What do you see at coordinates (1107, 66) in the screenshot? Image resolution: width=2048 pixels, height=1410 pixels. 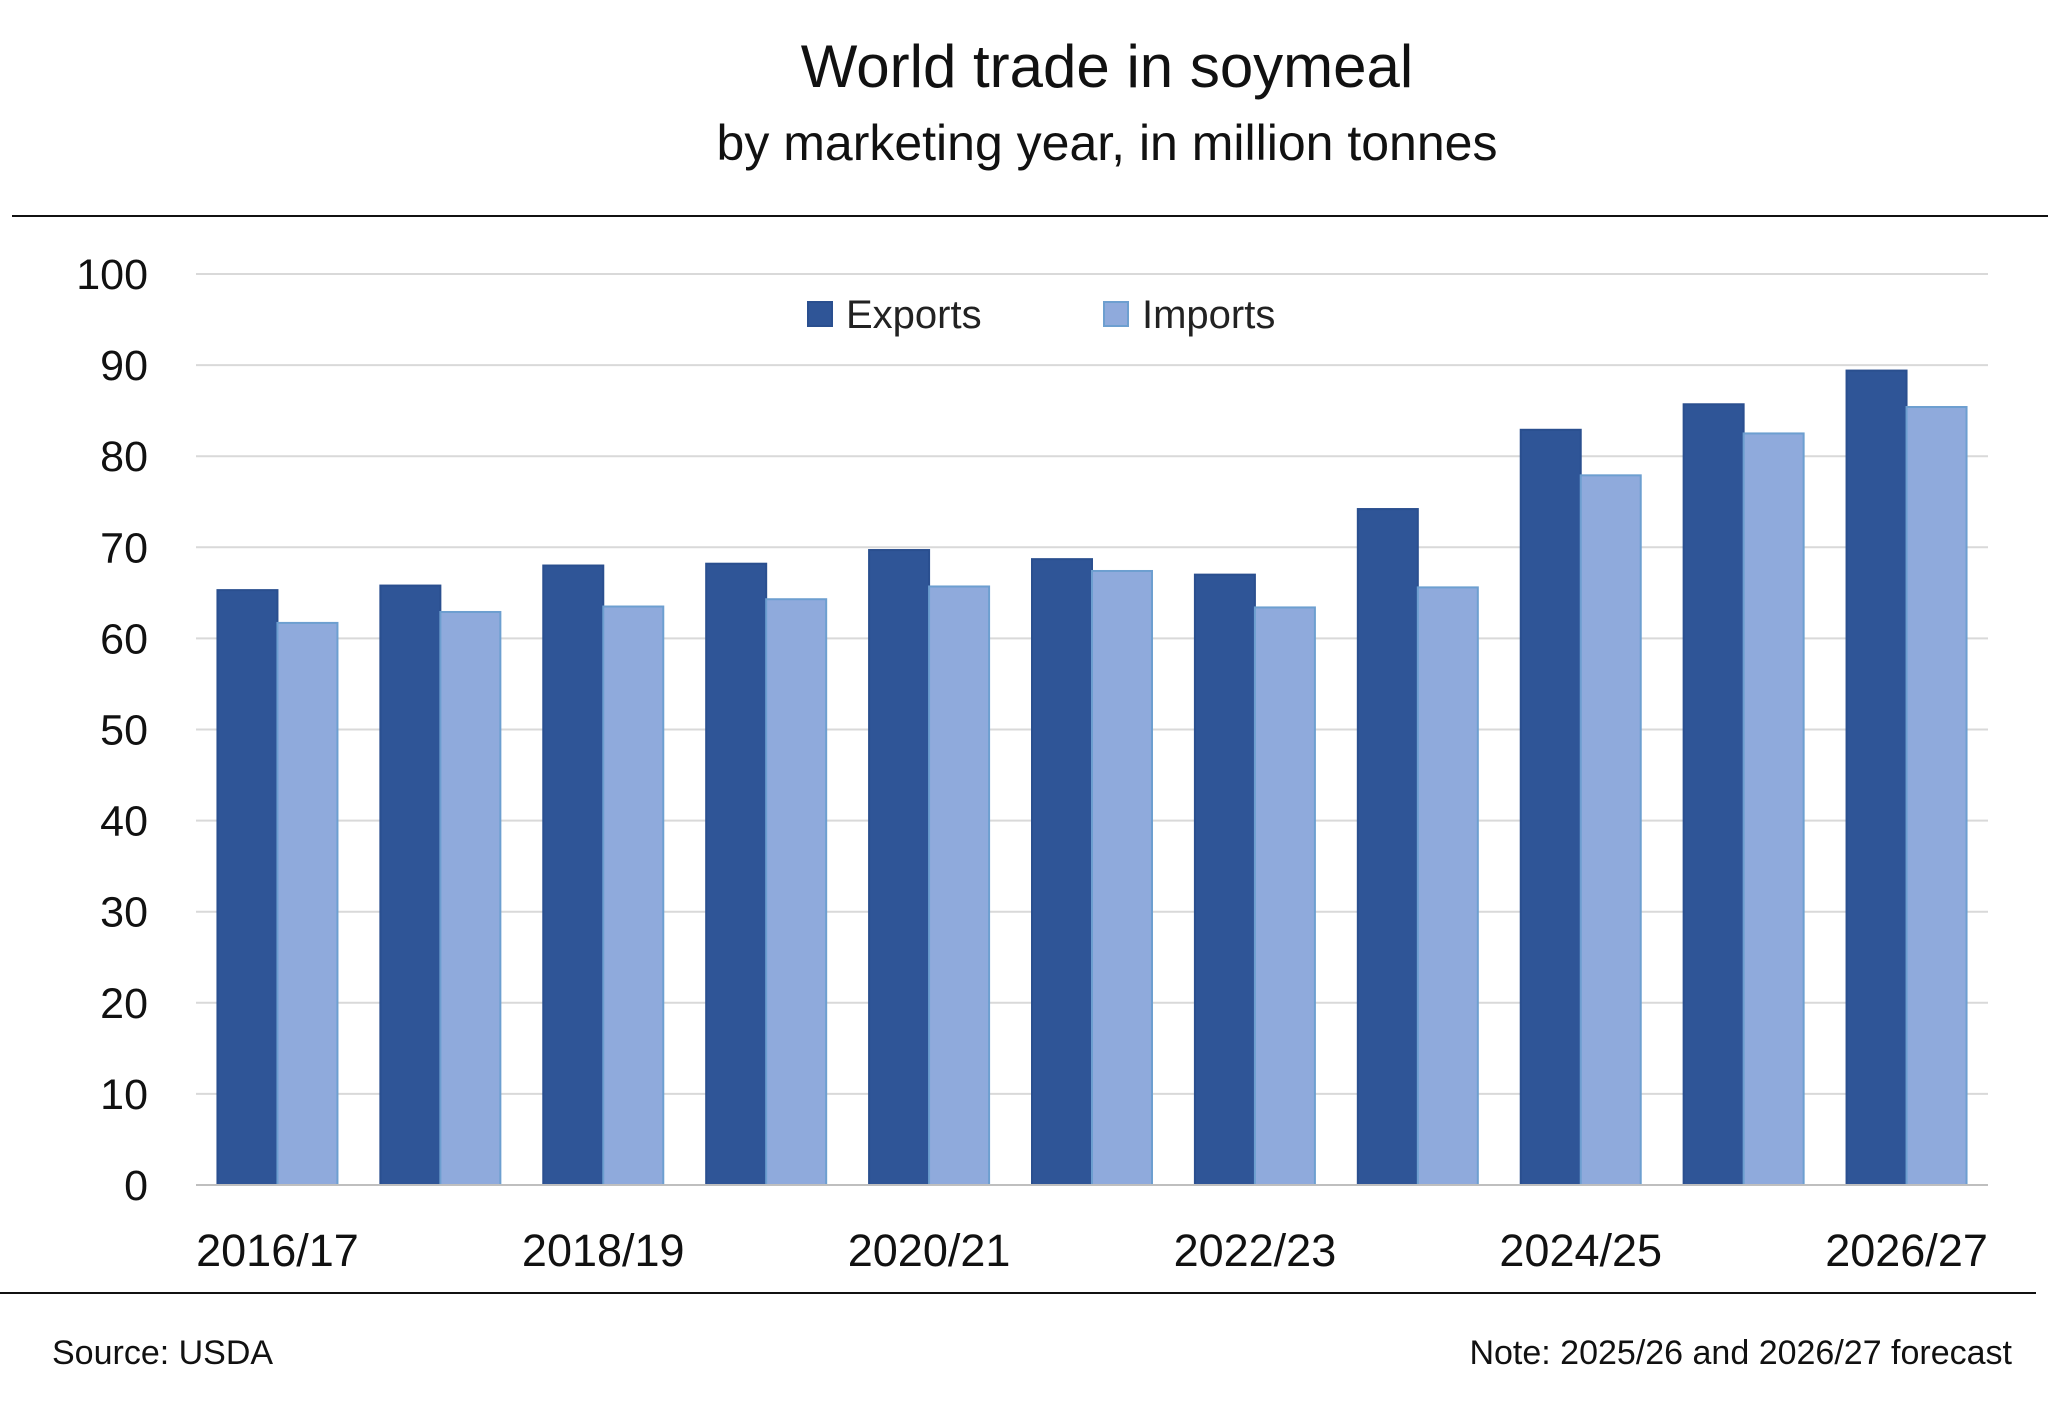 I see `chart-title: World trade in soymeal` at bounding box center [1107, 66].